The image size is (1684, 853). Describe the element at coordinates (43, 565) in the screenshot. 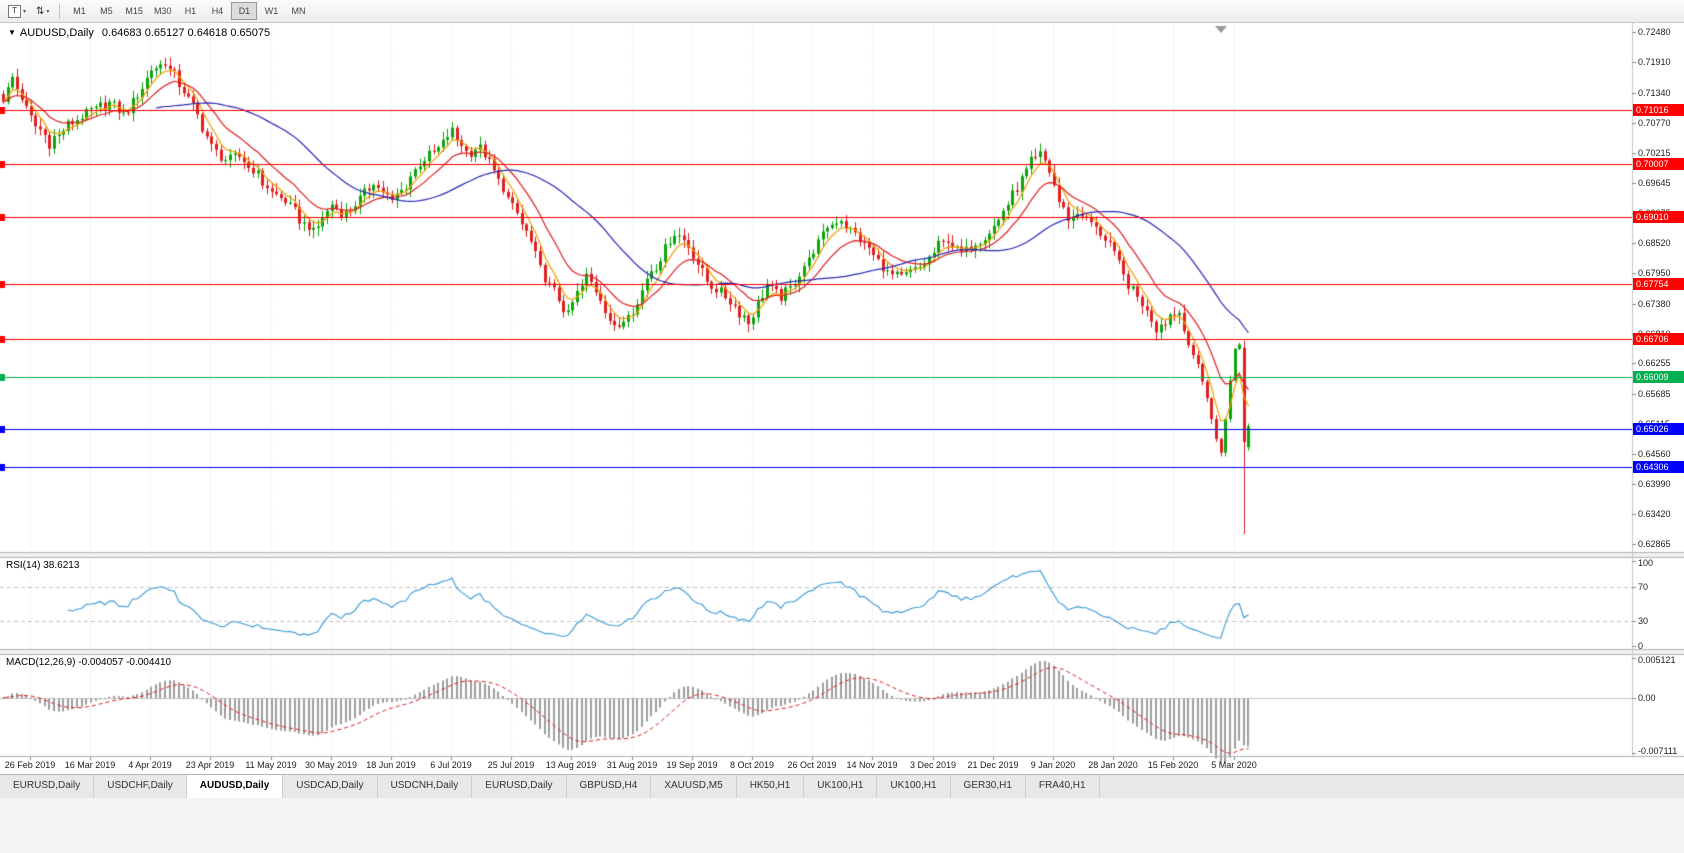

I see `rsi-indicator-label: RSI(14) 38.6213` at that location.